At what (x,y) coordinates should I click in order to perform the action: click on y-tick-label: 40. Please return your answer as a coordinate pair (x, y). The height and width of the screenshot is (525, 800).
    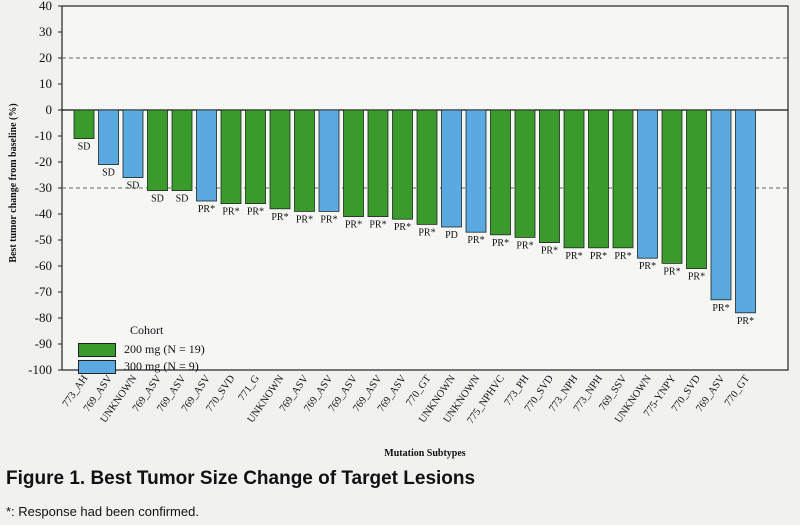
    Looking at the image, I should click on (45, 6).